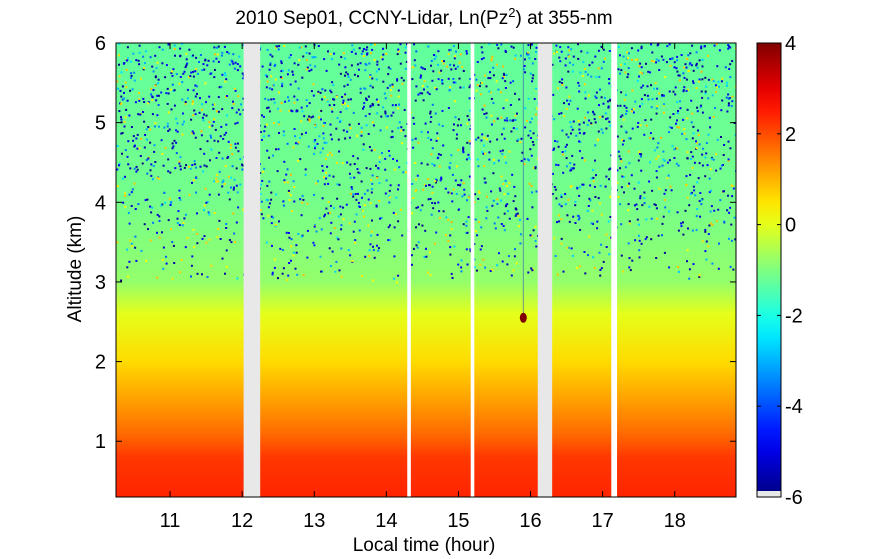 The height and width of the screenshot is (559, 889). Describe the element at coordinates (790, 135) in the screenshot. I see `colorbar-tick-label: 2` at that location.